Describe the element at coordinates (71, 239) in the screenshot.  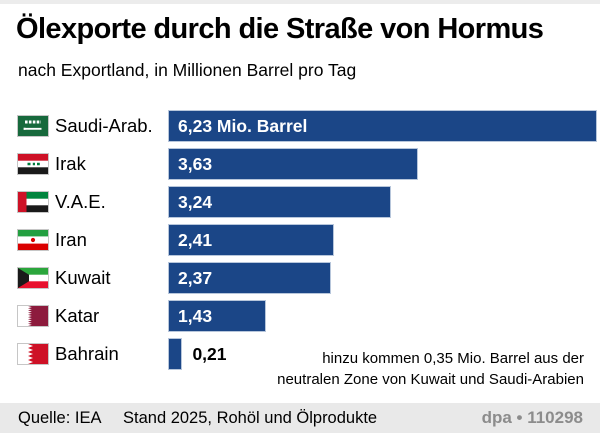
I see `country-label: Iran` at that location.